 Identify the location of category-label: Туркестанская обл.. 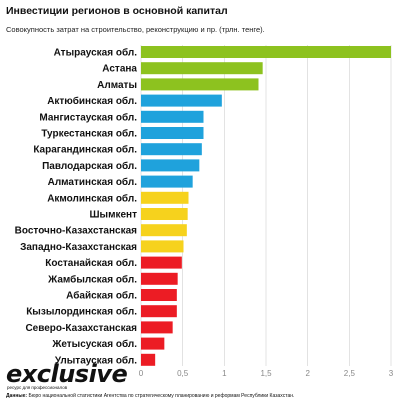
(89, 134).